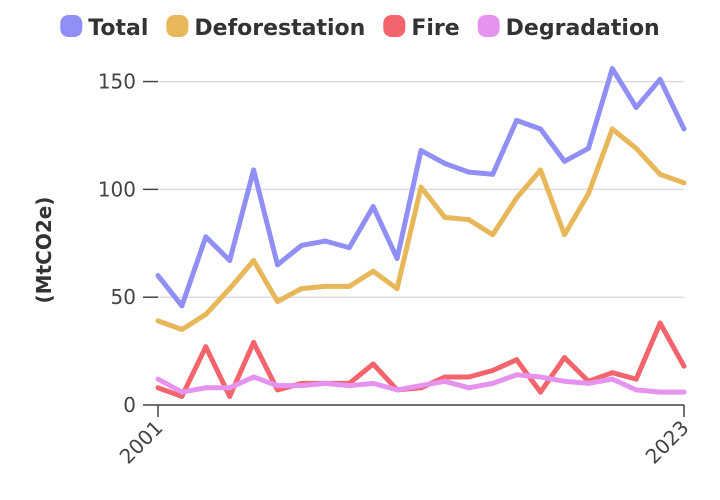  I want to click on data-point-degradation-2009, so click(349, 386).